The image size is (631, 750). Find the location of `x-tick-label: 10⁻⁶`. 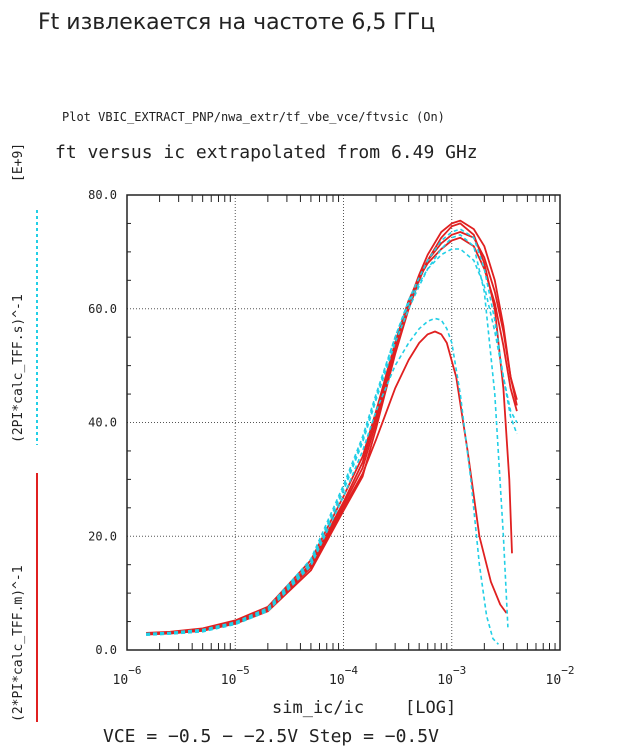

x-tick-label: 10⁻⁶ is located at coordinates (127, 676).